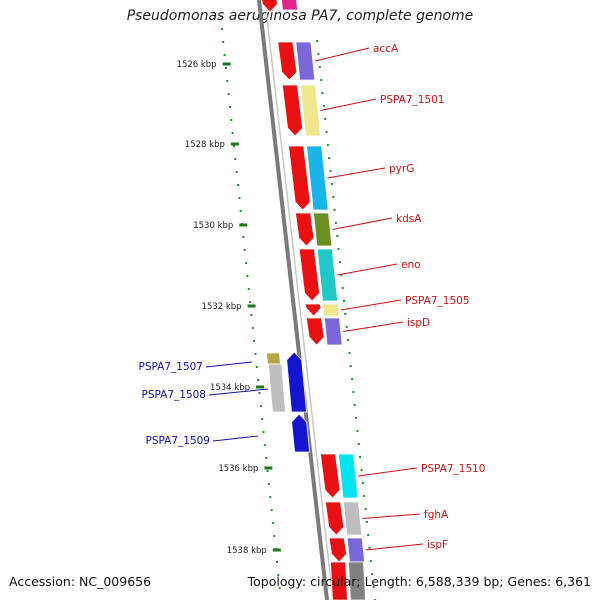 The image size is (600, 600). What do you see at coordinates (386, 49) in the screenshot?
I see `forward-gene-label: accA` at bounding box center [386, 49].